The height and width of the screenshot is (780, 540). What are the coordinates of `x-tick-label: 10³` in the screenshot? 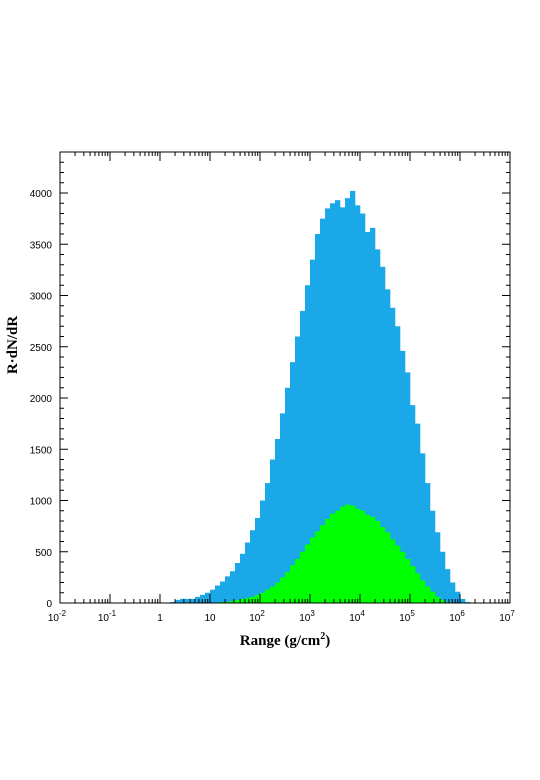 It's located at (307, 616).